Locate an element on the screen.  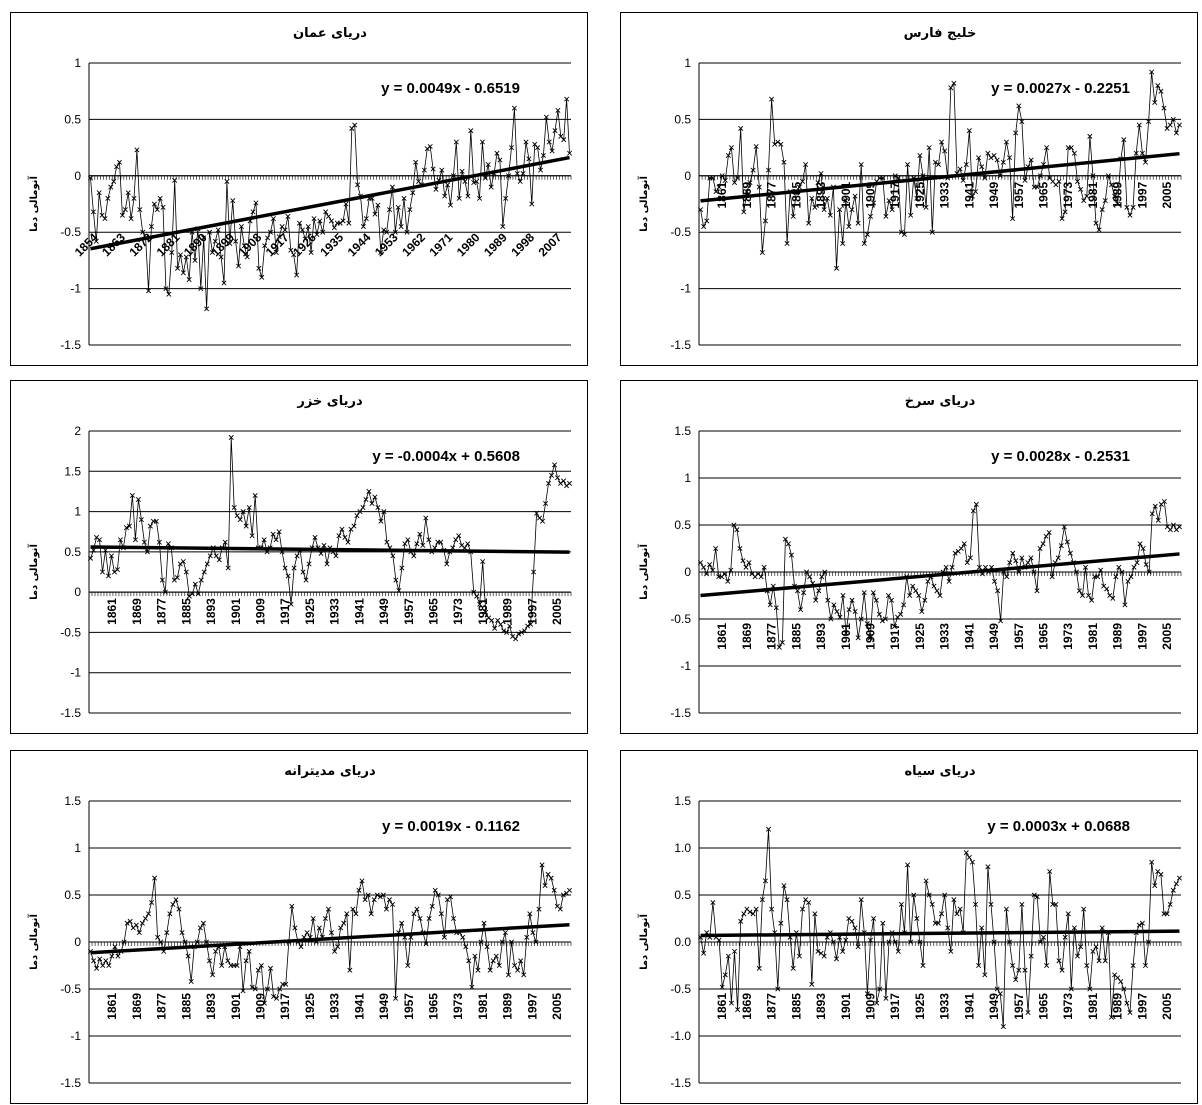
y-tick-label: -1.5 is located at coordinates (70, 345).